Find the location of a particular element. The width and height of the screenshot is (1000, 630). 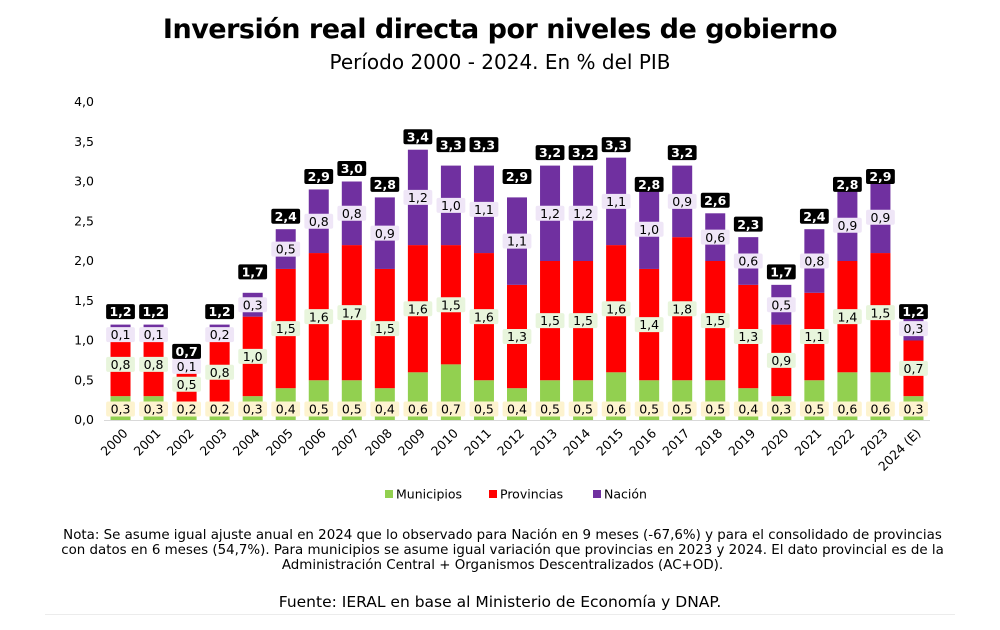

data-label-nación: 0,8 is located at coordinates (319, 221).